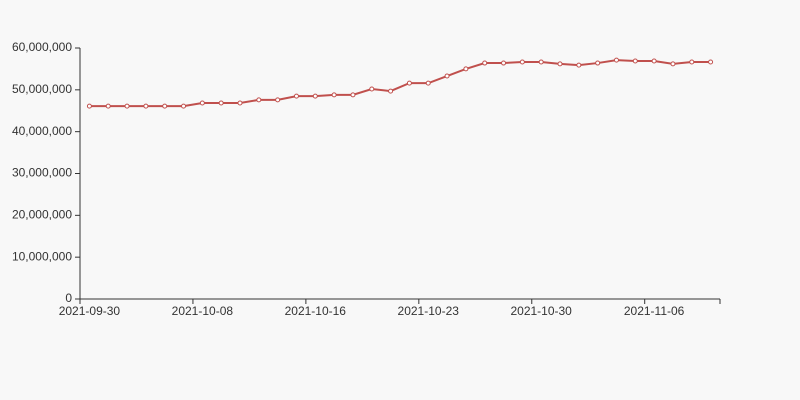  I want to click on y-tick-label: 0, so click(68, 298).